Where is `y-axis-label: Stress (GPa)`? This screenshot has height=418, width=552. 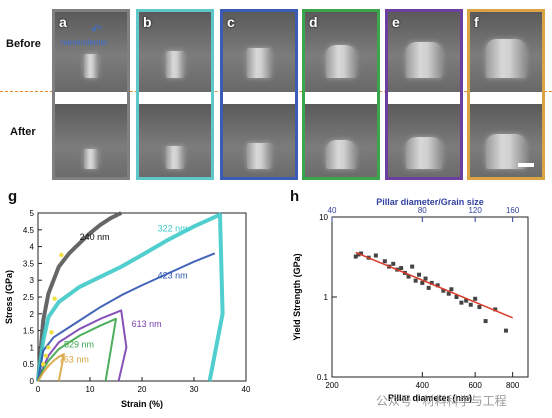 y-axis-label: Stress (GPa) is located at coordinates (9, 297).